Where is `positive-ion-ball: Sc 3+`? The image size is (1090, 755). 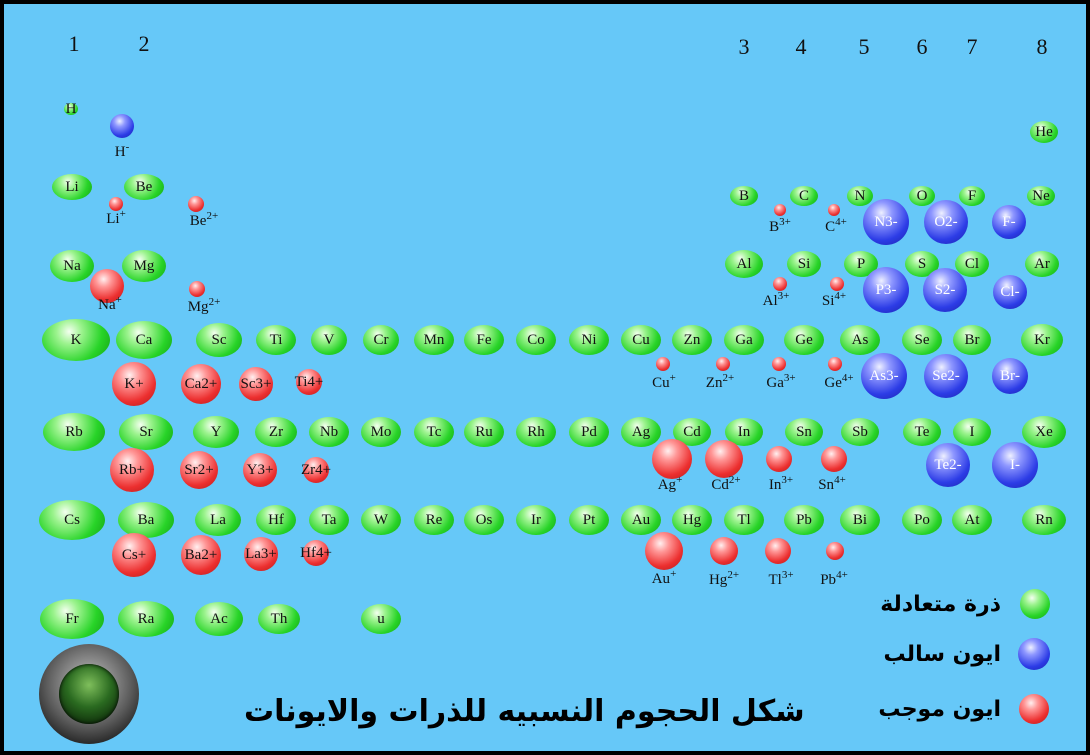
positive-ion-ball: Sc 3+ is located at coordinates (256, 384).